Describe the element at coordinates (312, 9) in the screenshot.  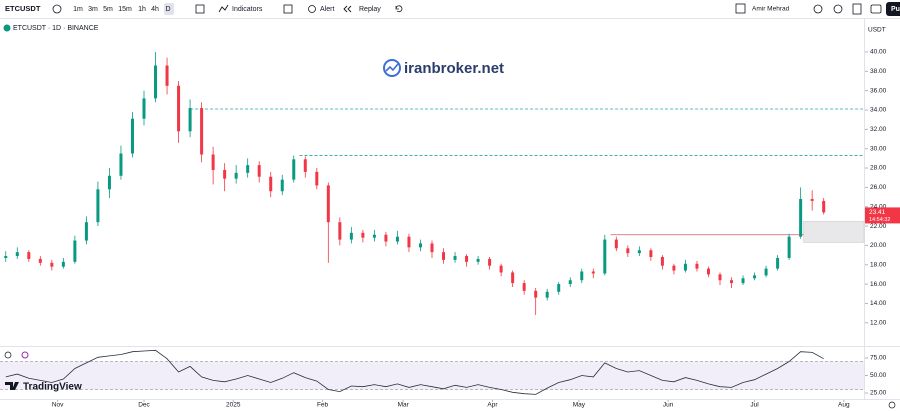
I see `alert-icon` at that location.